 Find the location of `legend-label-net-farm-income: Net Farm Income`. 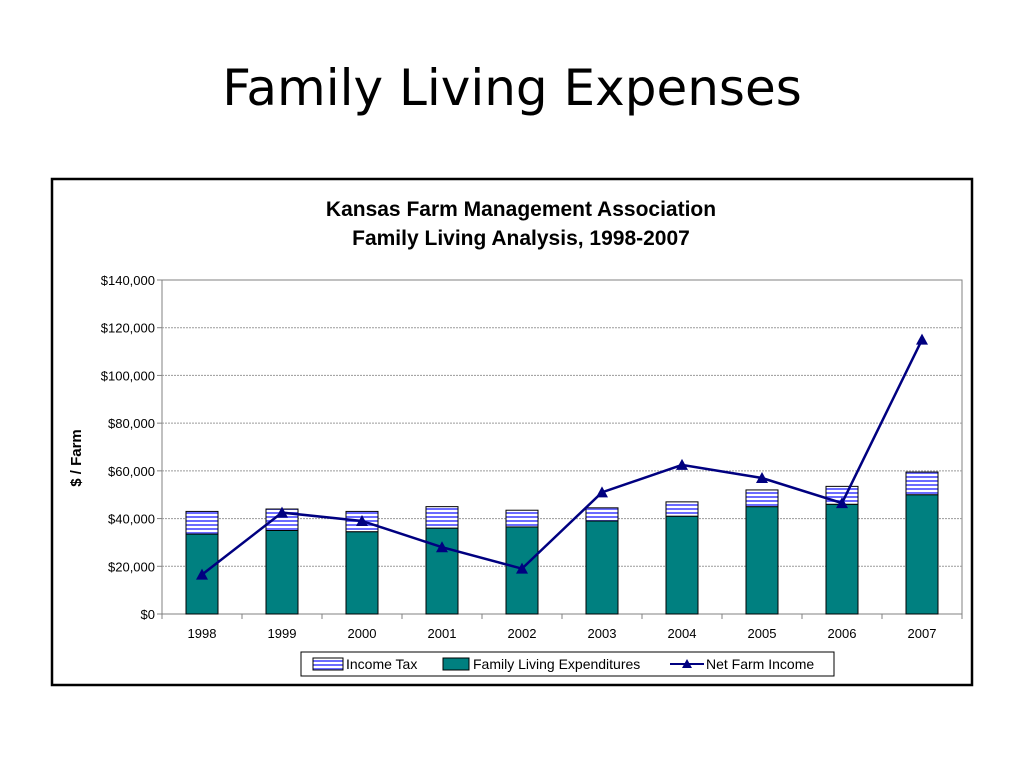

legend-label-net-farm-income: Net Farm Income is located at coordinates (760, 664).